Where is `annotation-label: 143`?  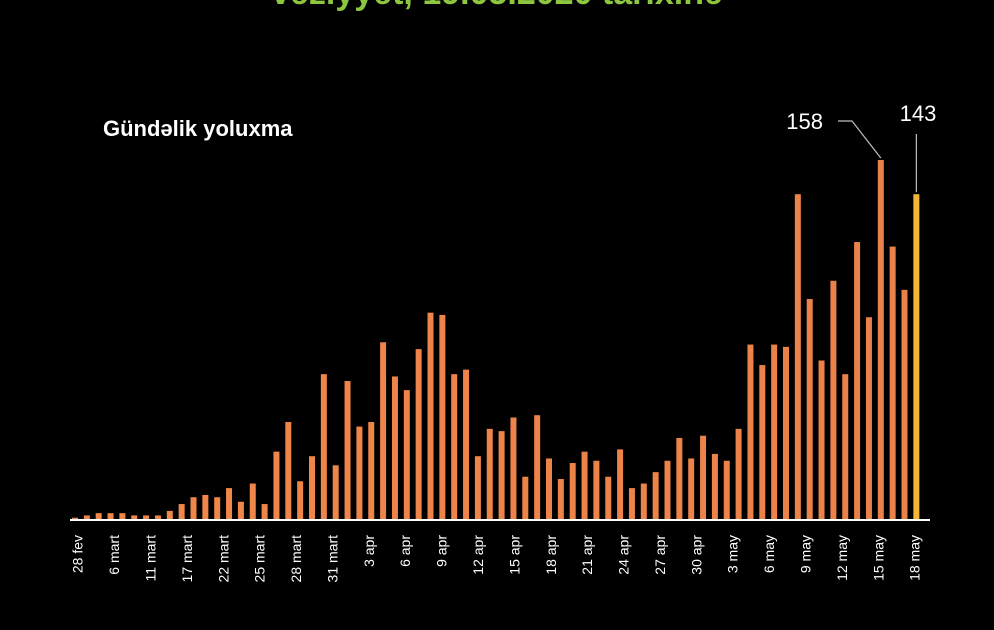 annotation-label: 143 is located at coordinates (918, 113).